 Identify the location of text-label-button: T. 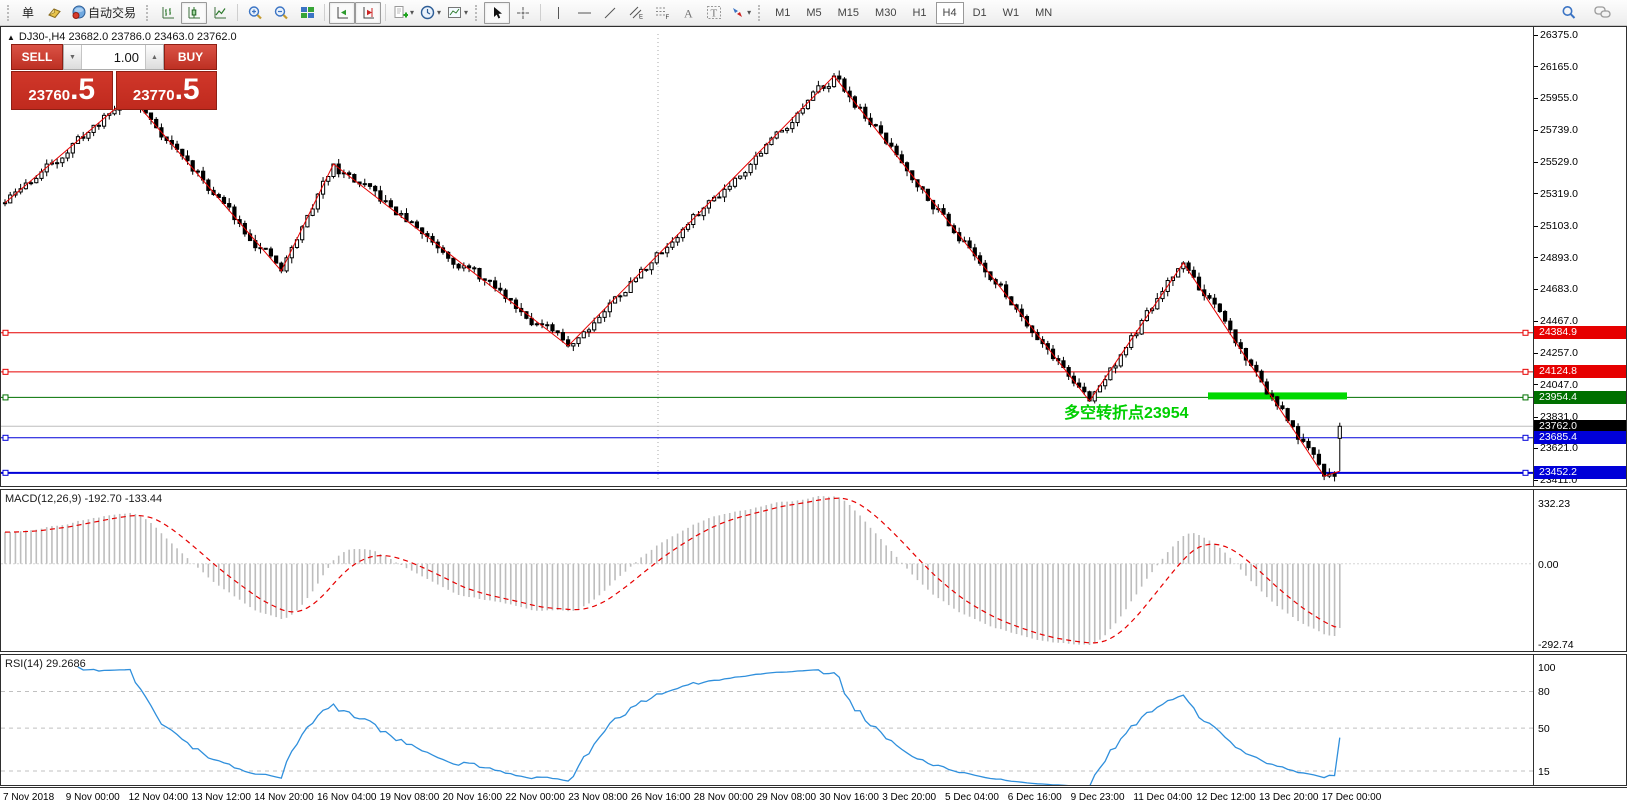
(714, 13).